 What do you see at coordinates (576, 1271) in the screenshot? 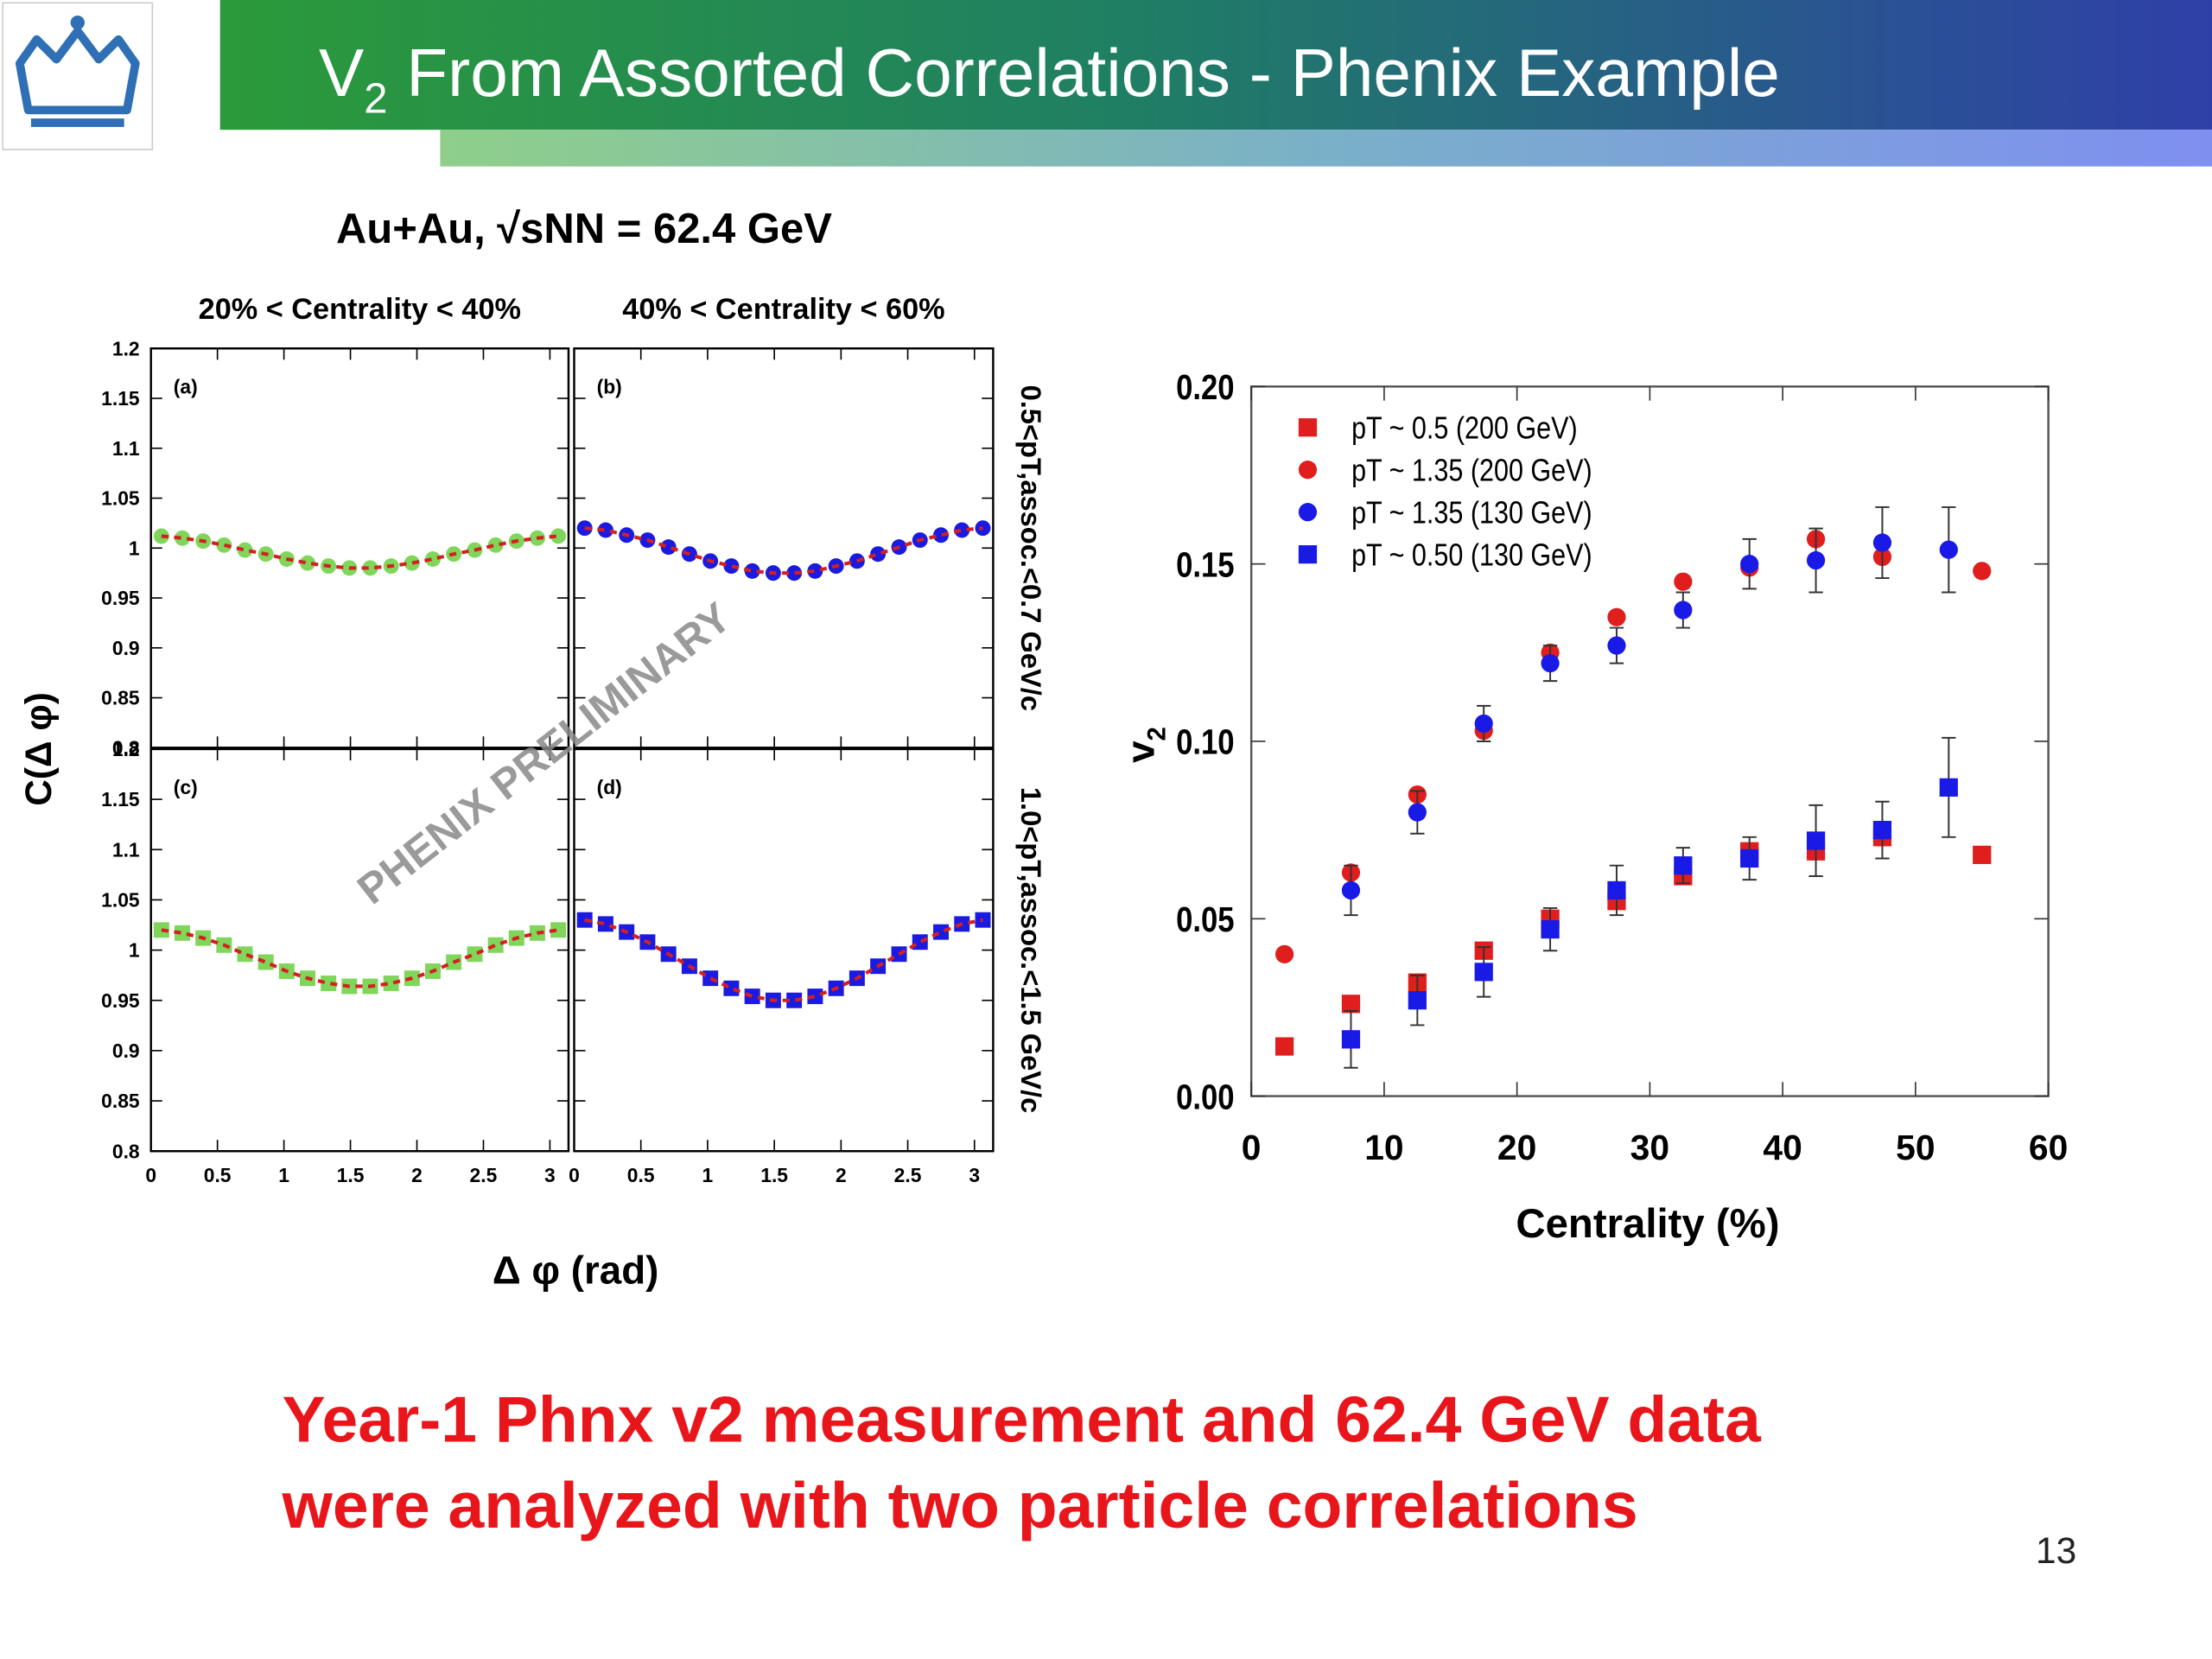
I see `x-axis-label: Δ φ (rad)` at bounding box center [576, 1271].